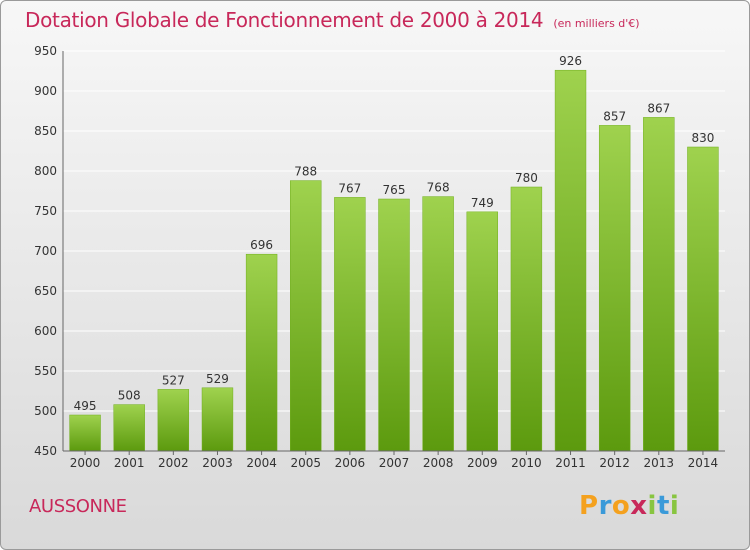 This screenshot has height=550, width=750. I want to click on logo-letter: P, so click(589, 506).